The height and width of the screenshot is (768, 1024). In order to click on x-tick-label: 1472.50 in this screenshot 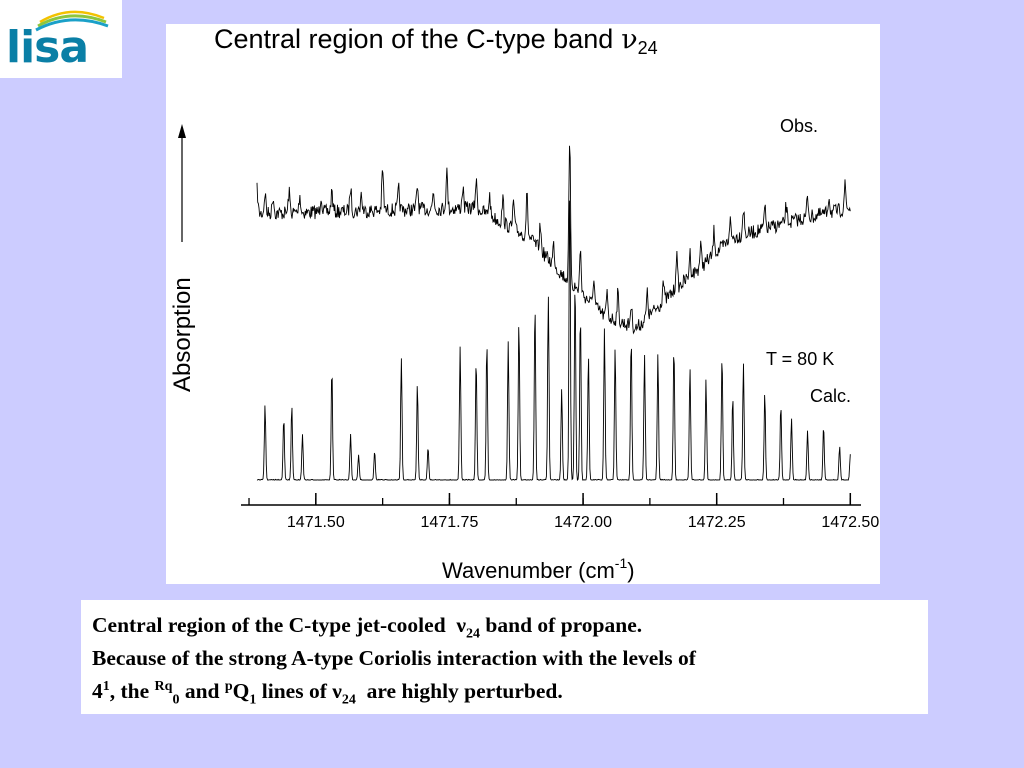, I will do `click(850, 522)`.